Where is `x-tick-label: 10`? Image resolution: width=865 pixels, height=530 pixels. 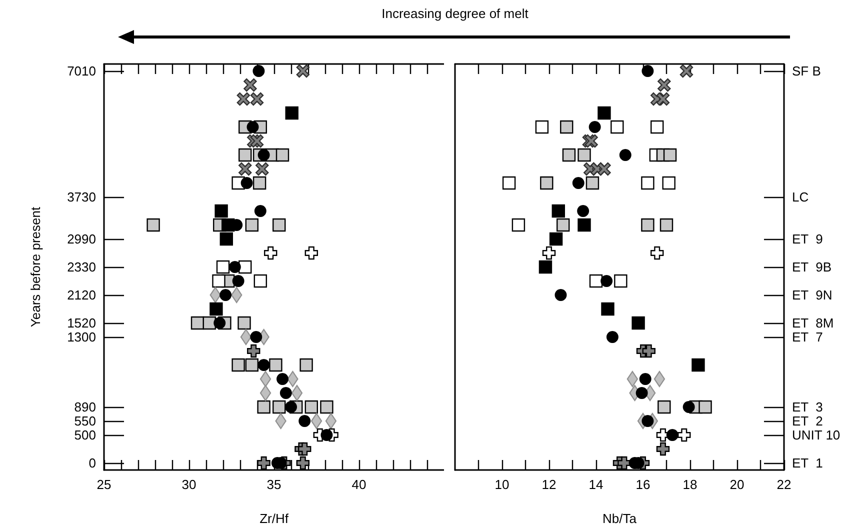 x-tick-label: 10 is located at coordinates (502, 484).